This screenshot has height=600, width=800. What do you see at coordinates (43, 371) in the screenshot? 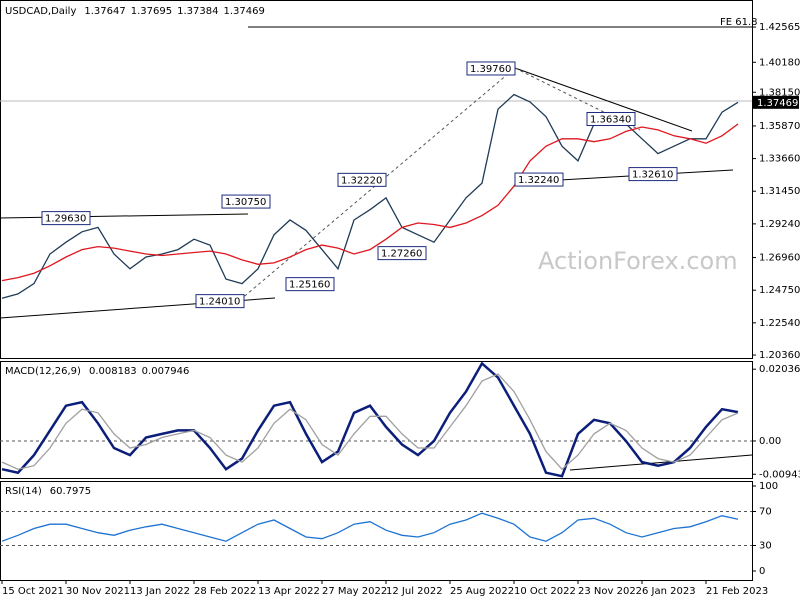
I see `panel-title: MACD(12,26,9)` at bounding box center [43, 371].